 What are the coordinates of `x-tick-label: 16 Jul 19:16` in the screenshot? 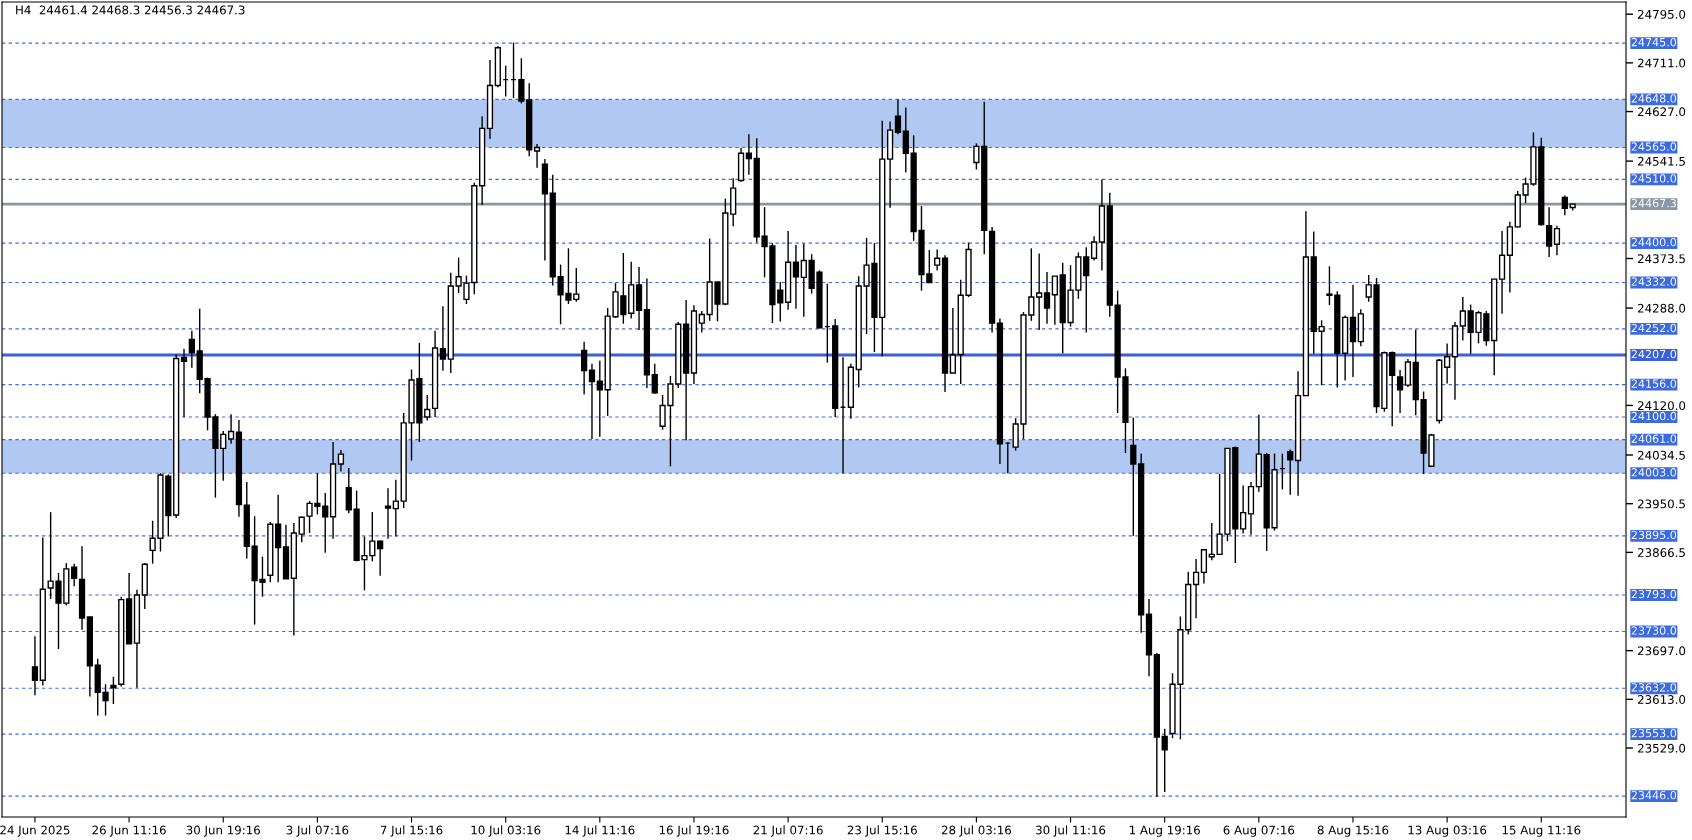 It's located at (694, 831).